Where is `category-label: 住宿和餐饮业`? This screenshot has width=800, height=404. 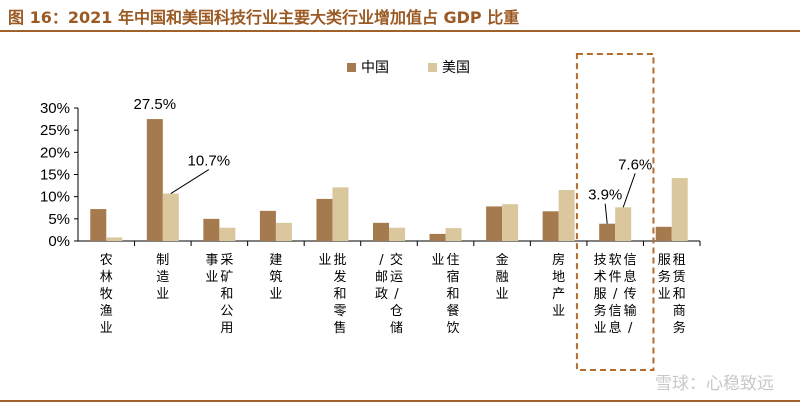 category-label: 住宿和餐饮业 is located at coordinates (446, 294).